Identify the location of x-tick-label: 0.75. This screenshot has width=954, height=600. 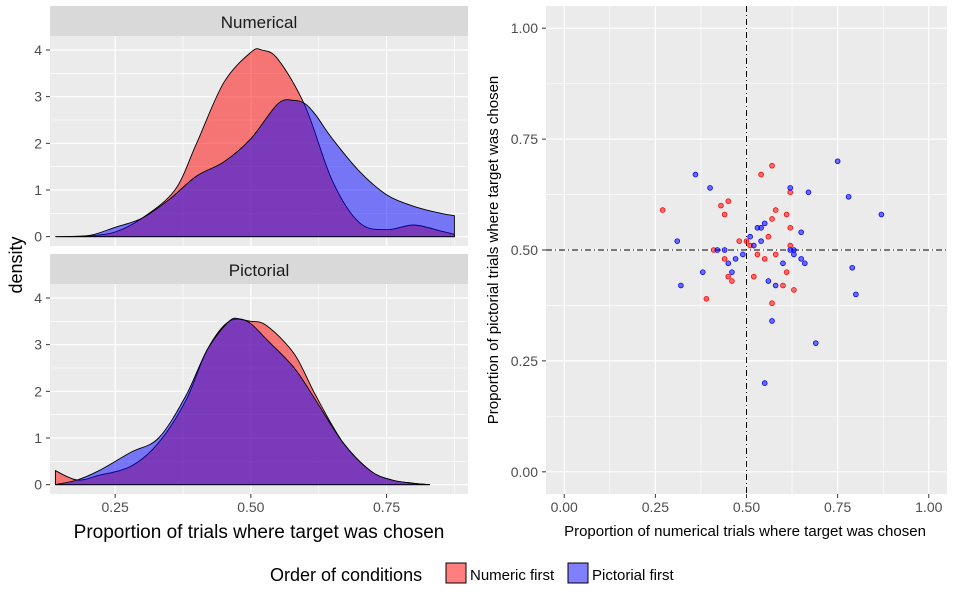
(386, 507).